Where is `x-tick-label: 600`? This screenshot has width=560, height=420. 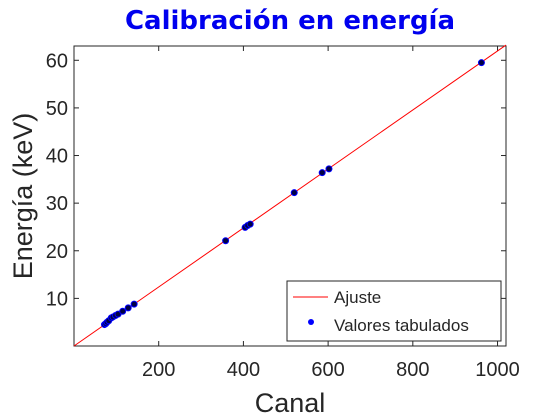 x-tick-label: 600 is located at coordinates (327, 370).